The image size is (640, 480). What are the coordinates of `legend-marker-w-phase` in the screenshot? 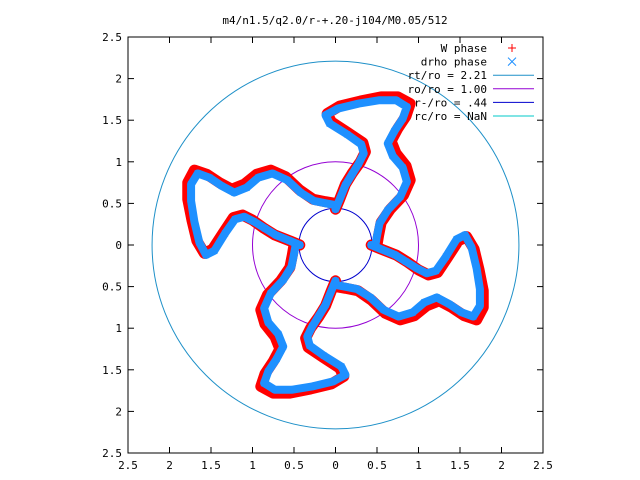 It's located at (512, 48).